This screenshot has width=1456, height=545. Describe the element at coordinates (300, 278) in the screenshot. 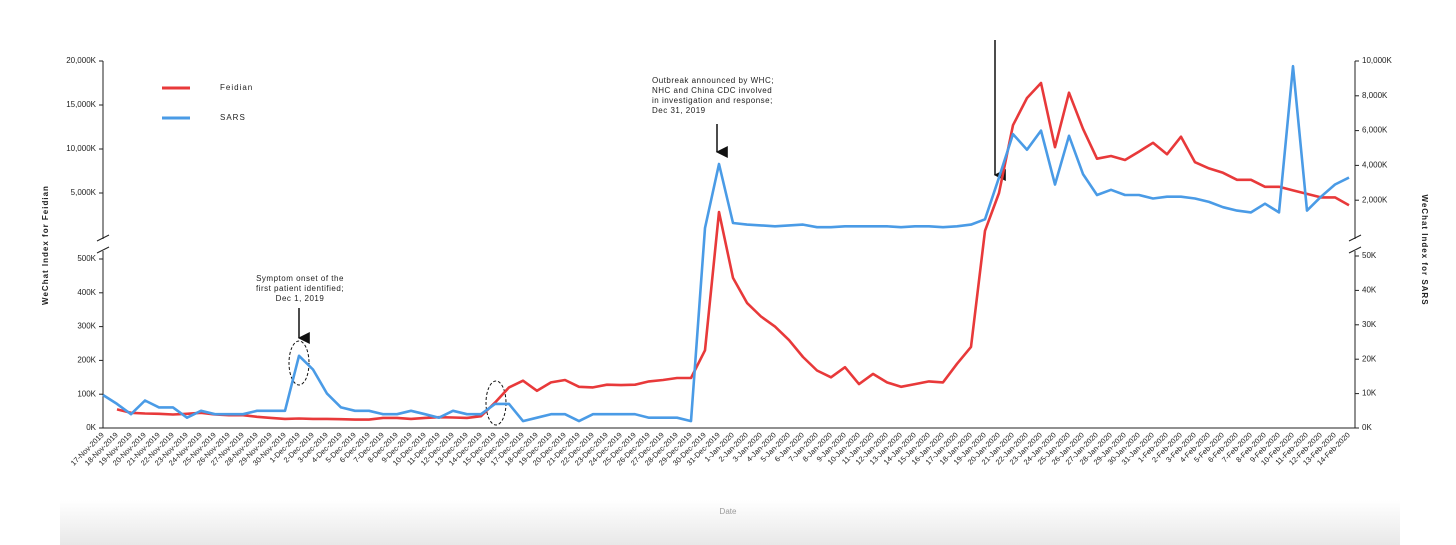

I see `annotation: Symptom onset of the` at that location.